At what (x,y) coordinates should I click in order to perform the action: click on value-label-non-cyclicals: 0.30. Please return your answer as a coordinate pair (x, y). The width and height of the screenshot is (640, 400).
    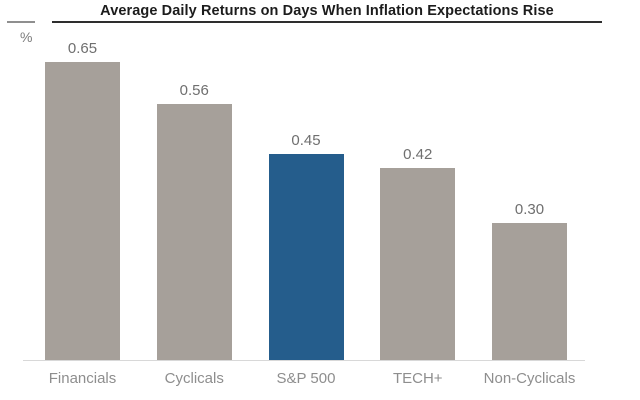
    Looking at the image, I should click on (529, 209).